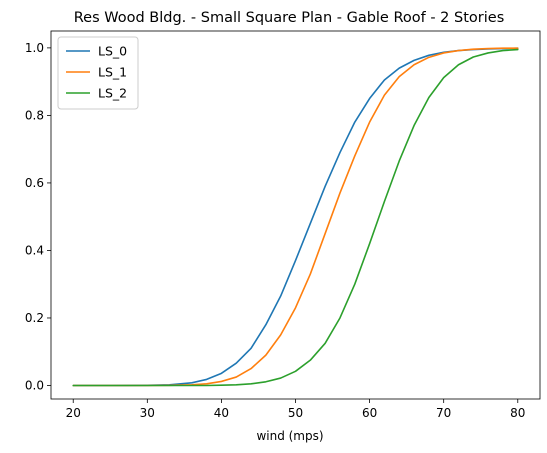 This screenshot has height=453, width=547. I want to click on legend-label: LS_1, so click(112, 72).